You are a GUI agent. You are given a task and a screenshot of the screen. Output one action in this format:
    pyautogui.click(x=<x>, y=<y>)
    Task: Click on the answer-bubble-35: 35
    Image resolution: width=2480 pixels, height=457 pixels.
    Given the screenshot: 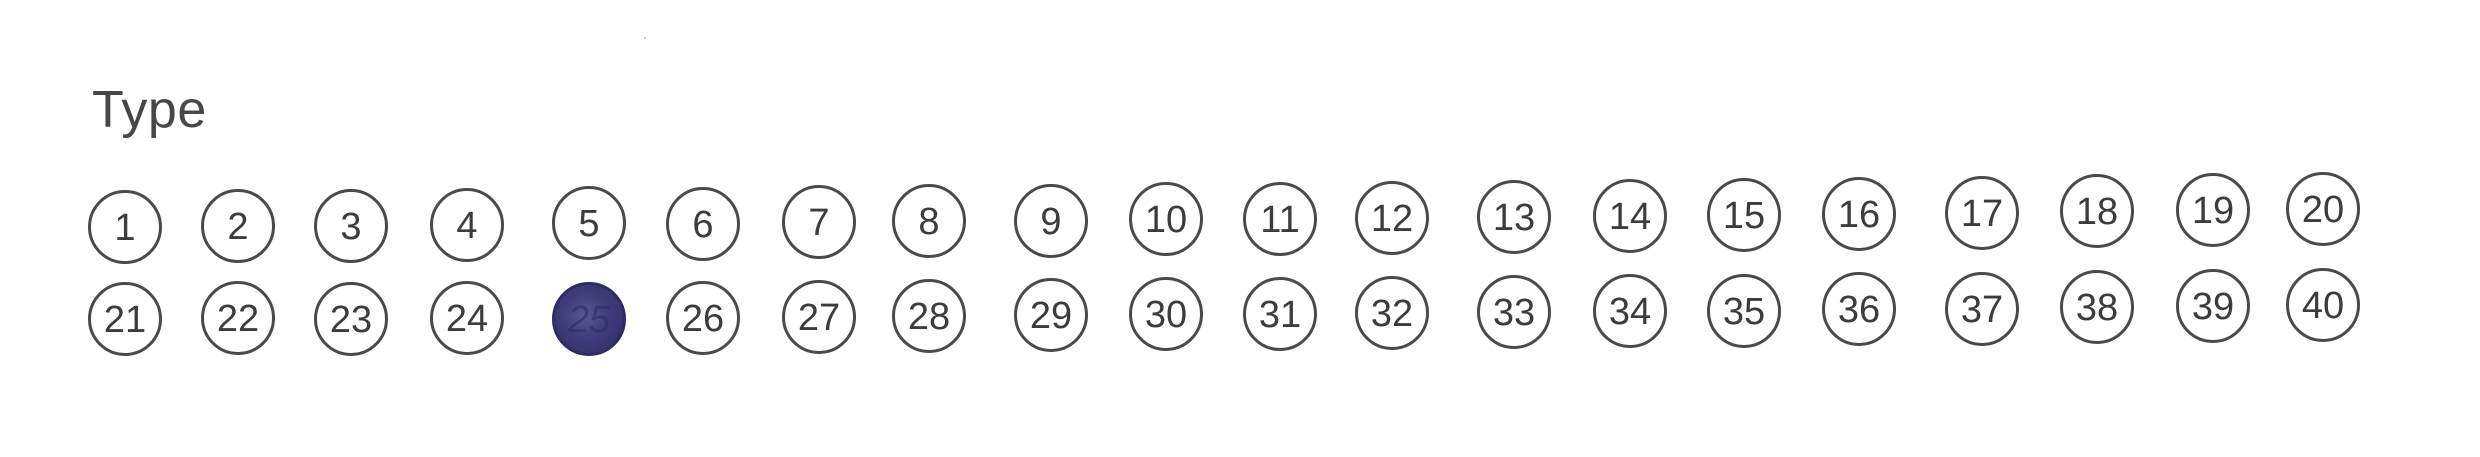 What is the action you would take?
    pyautogui.click(x=1744, y=311)
    